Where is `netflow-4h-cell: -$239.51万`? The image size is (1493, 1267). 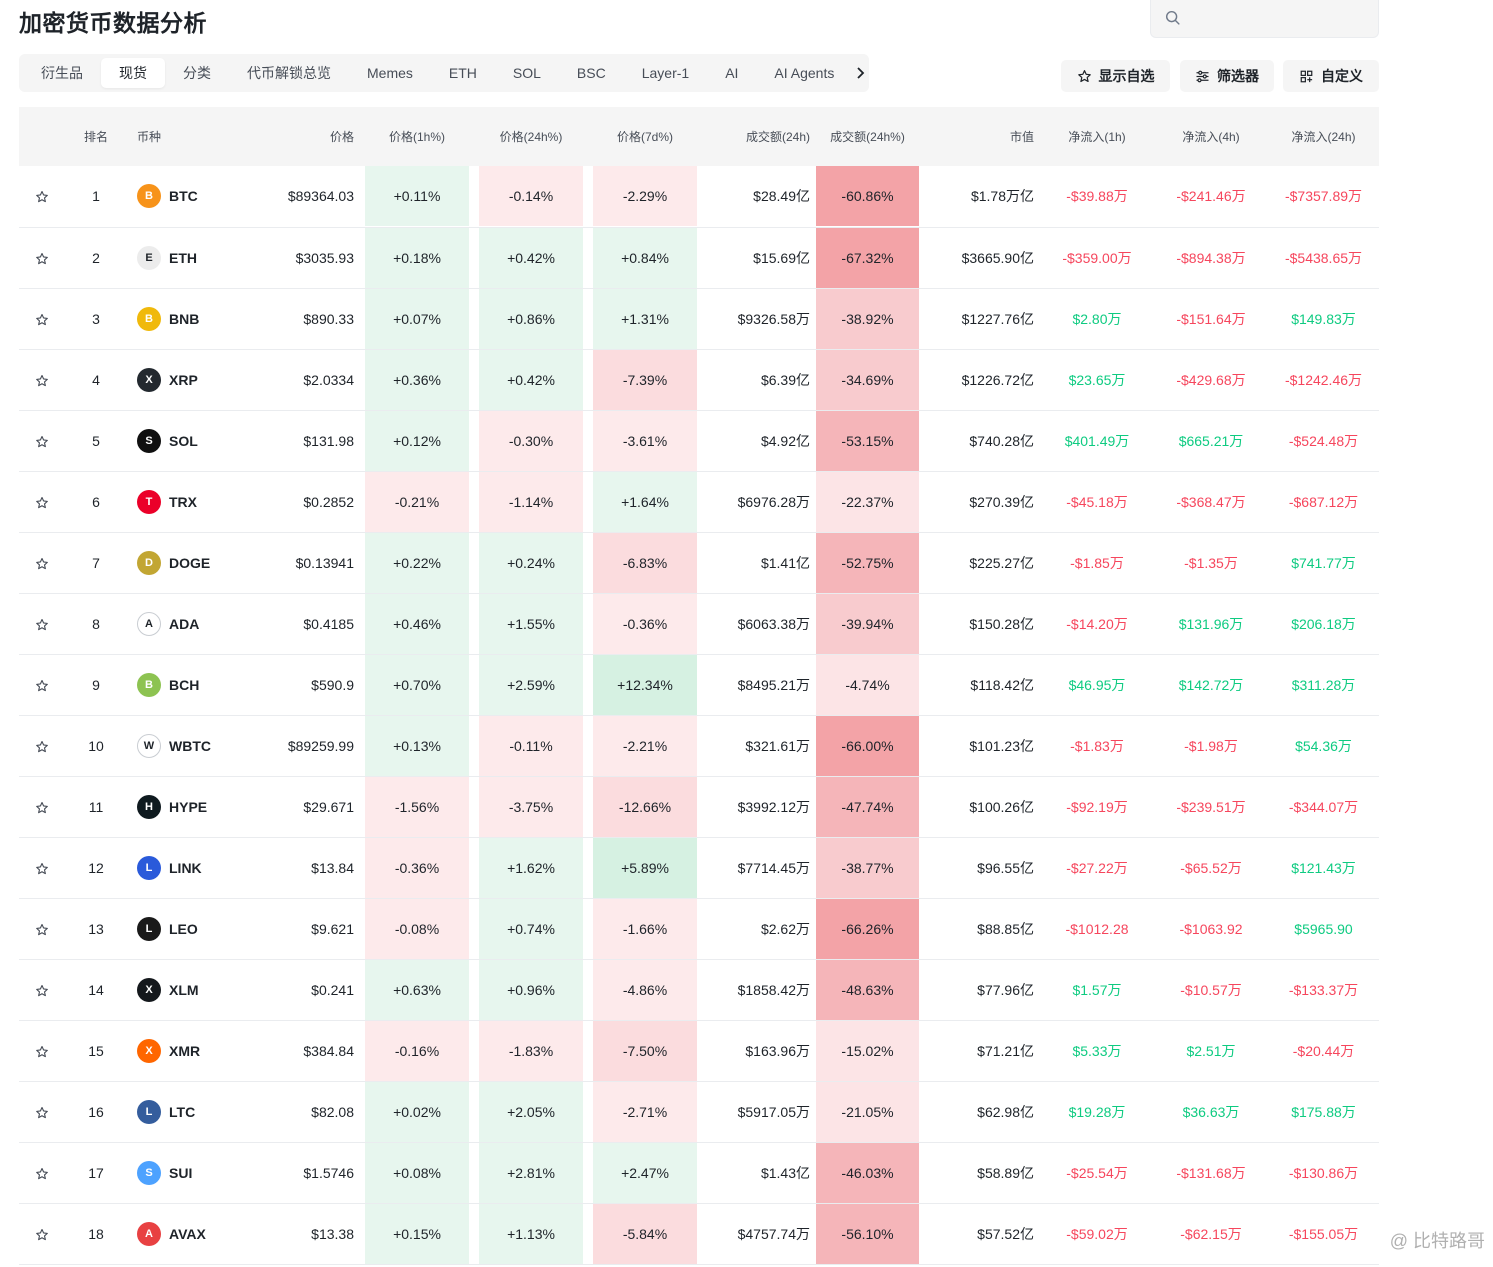 netflow-4h-cell: -$239.51万 is located at coordinates (1211, 806).